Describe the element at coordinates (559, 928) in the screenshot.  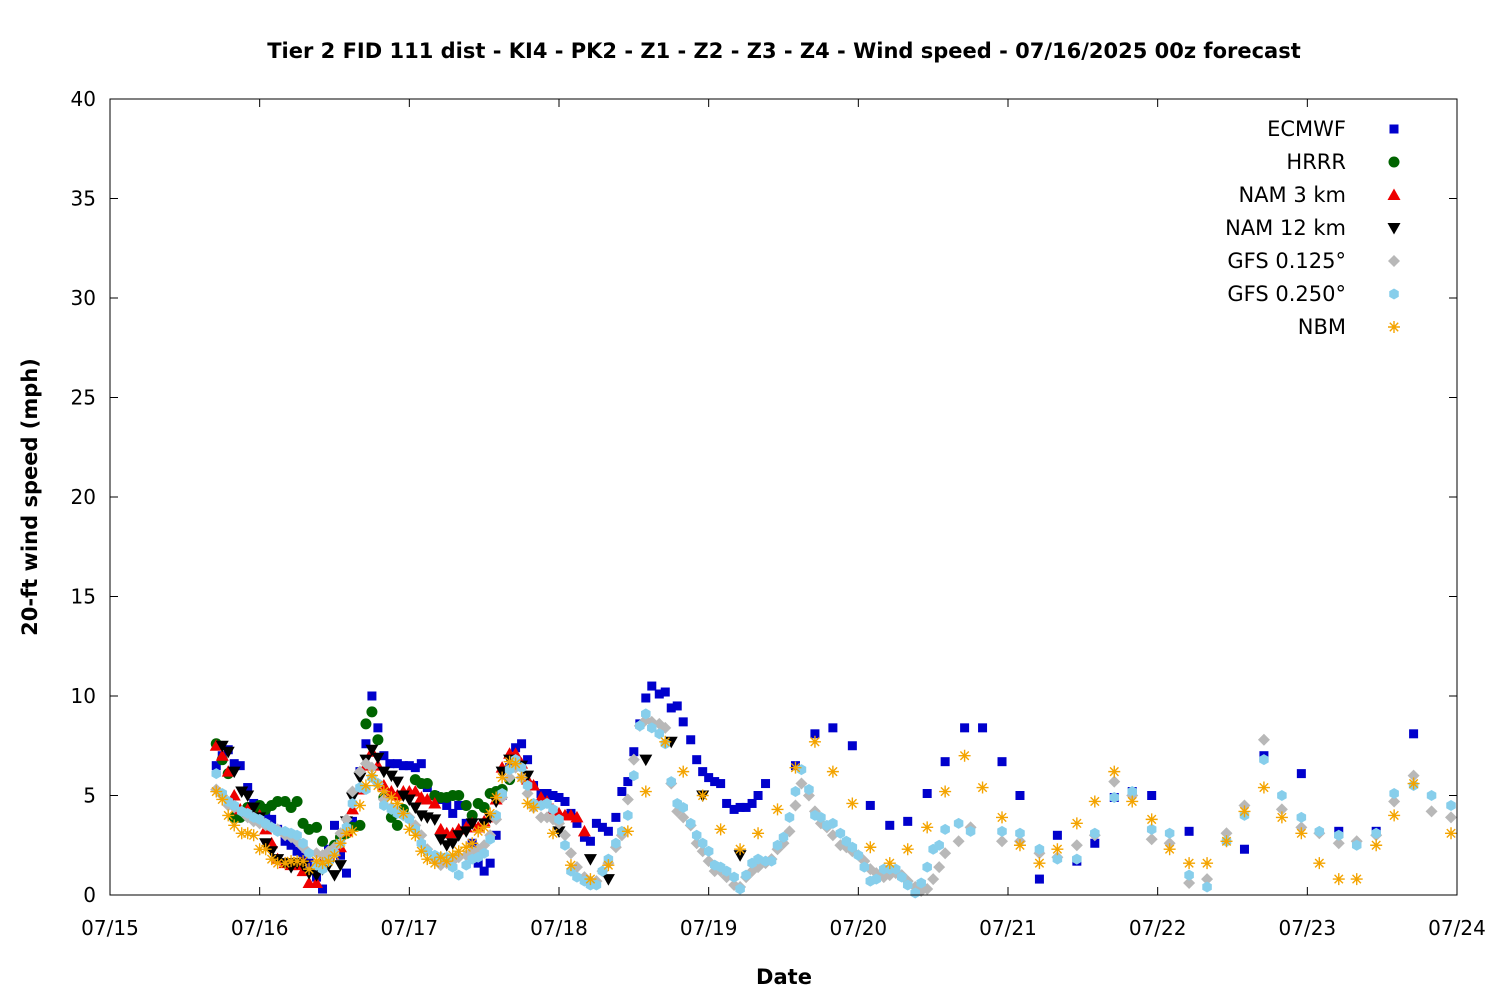
I see `x-tick-label: 07/18` at that location.